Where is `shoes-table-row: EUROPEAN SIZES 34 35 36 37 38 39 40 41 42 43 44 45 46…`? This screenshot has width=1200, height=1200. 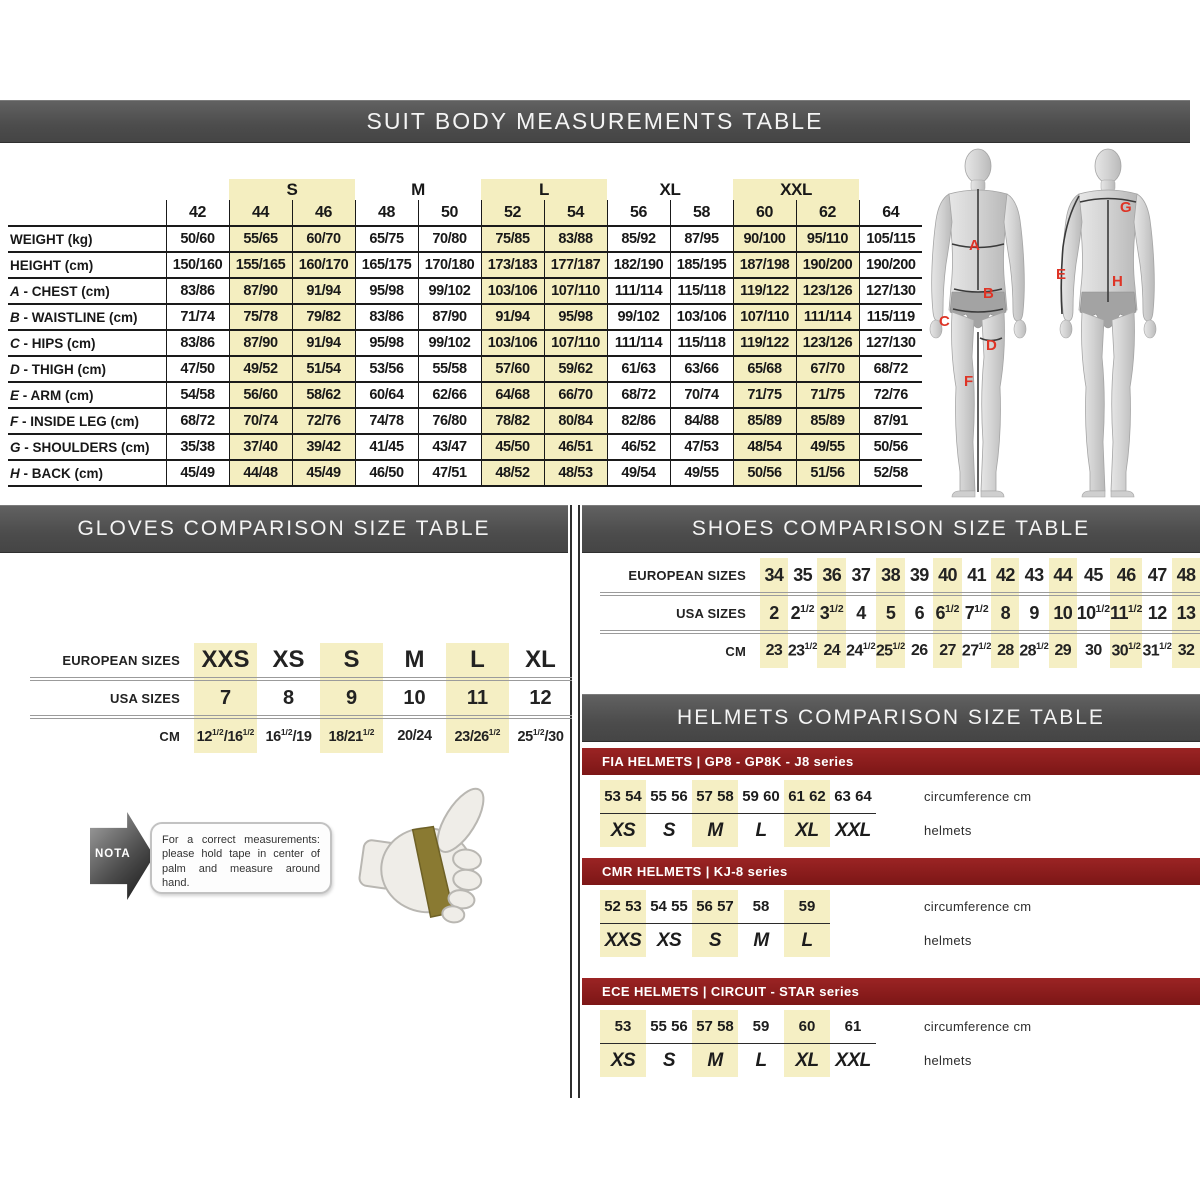
shoes-table-row: EUROPEAN SIZES 34 35 36 37 38 39 40 41 42 43 44 45 46… is located at coordinates (900, 577).